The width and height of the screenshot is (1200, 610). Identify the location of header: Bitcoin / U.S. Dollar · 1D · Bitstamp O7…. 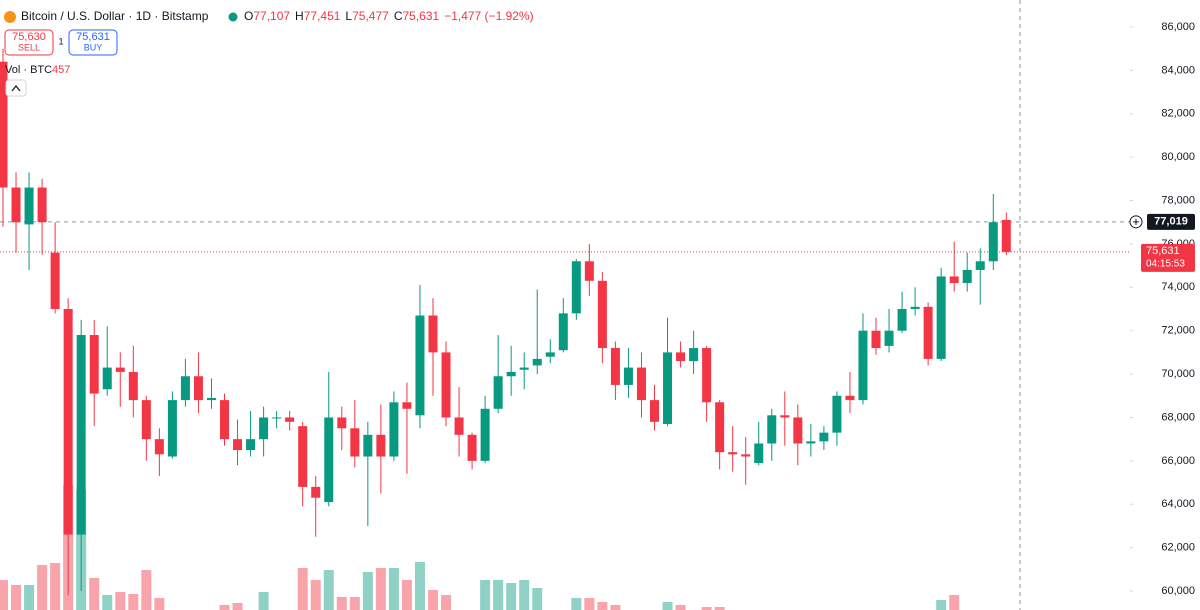
(269, 16).